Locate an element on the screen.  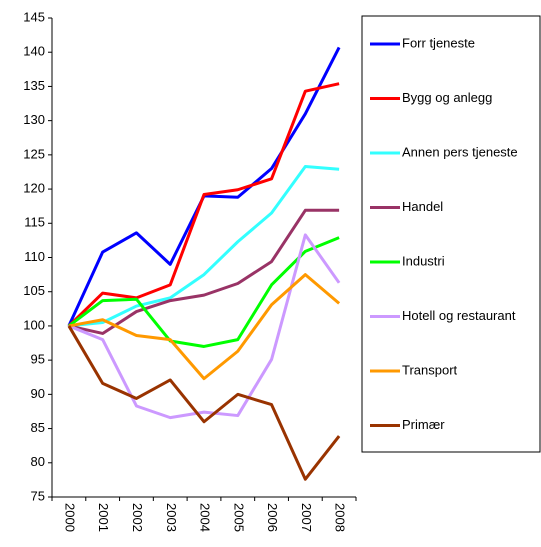
y-tick-label: 125 is located at coordinates (34, 153).